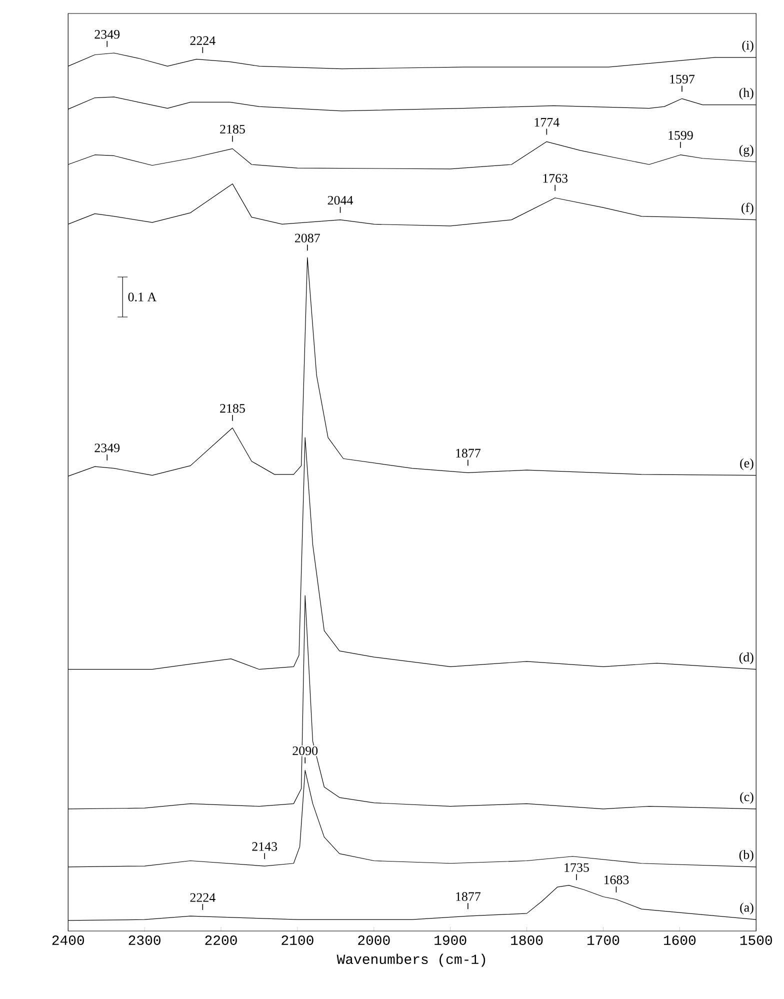 The height and width of the screenshot is (999, 784). I want to click on x-axis-title: Wavenumbers (cm-1), so click(411, 960).